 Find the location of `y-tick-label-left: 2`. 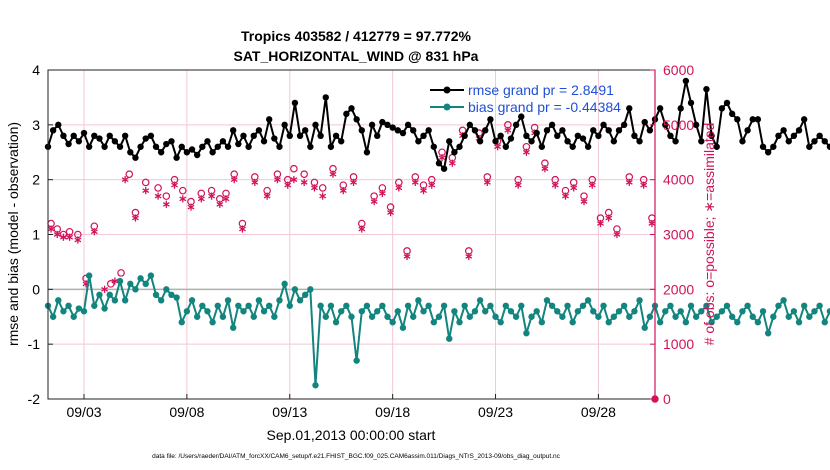

y-tick-label-left: 2 is located at coordinates (36, 180).